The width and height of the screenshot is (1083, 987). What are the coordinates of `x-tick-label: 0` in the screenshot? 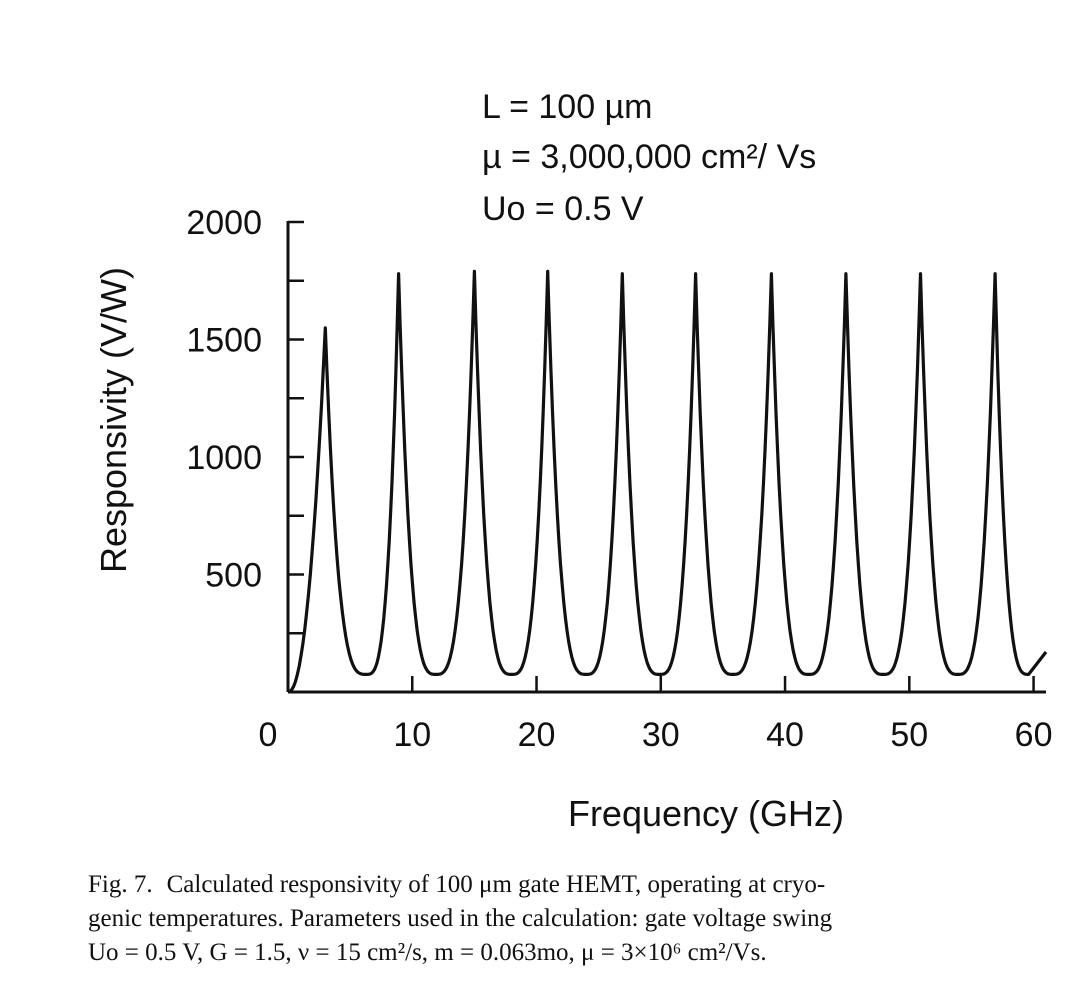 It's located at (268, 735).